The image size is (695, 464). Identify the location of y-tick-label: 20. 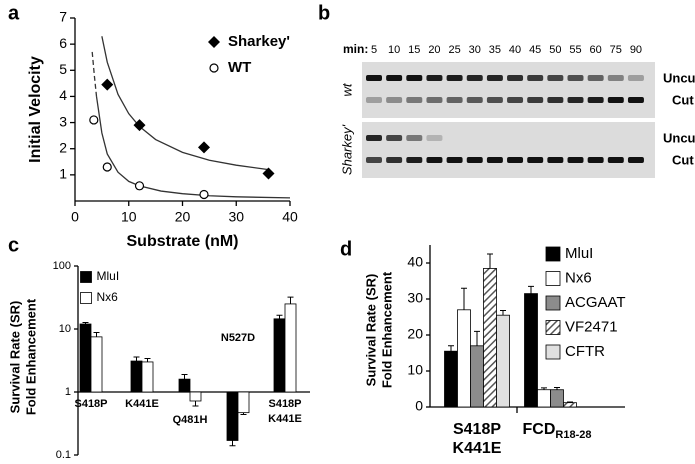
(415, 334).